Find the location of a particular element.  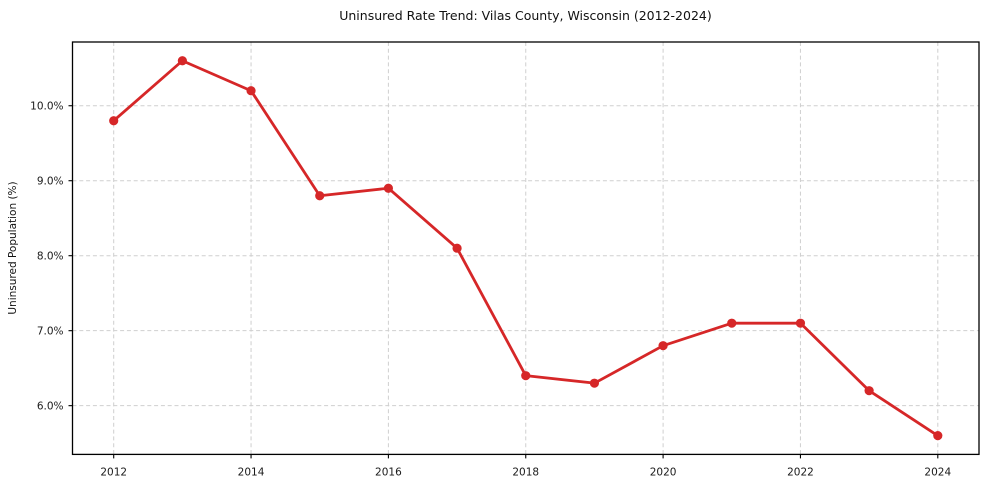

x-tick-label: 2024 is located at coordinates (937, 472).